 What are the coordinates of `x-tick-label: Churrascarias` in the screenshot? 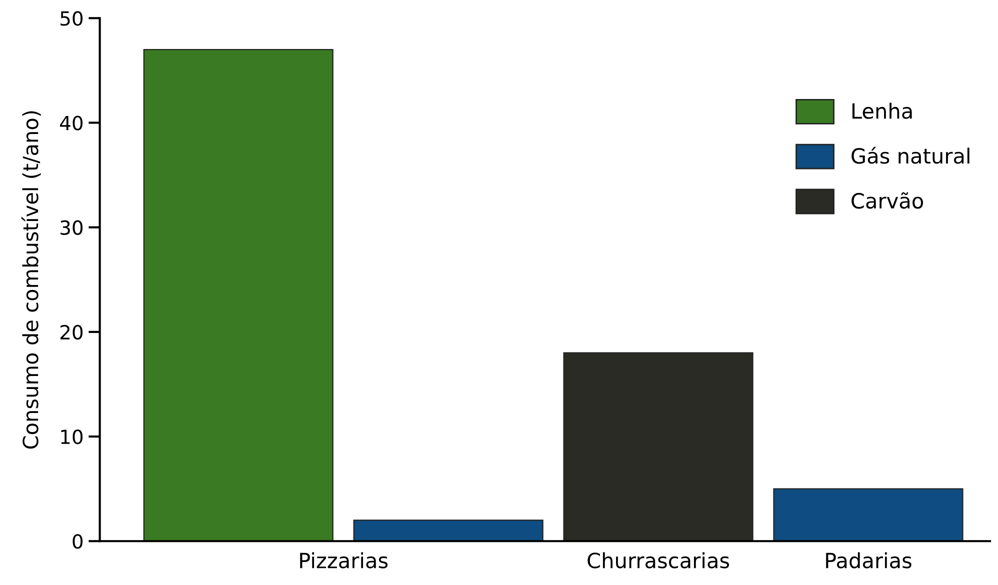 It's located at (659, 560).